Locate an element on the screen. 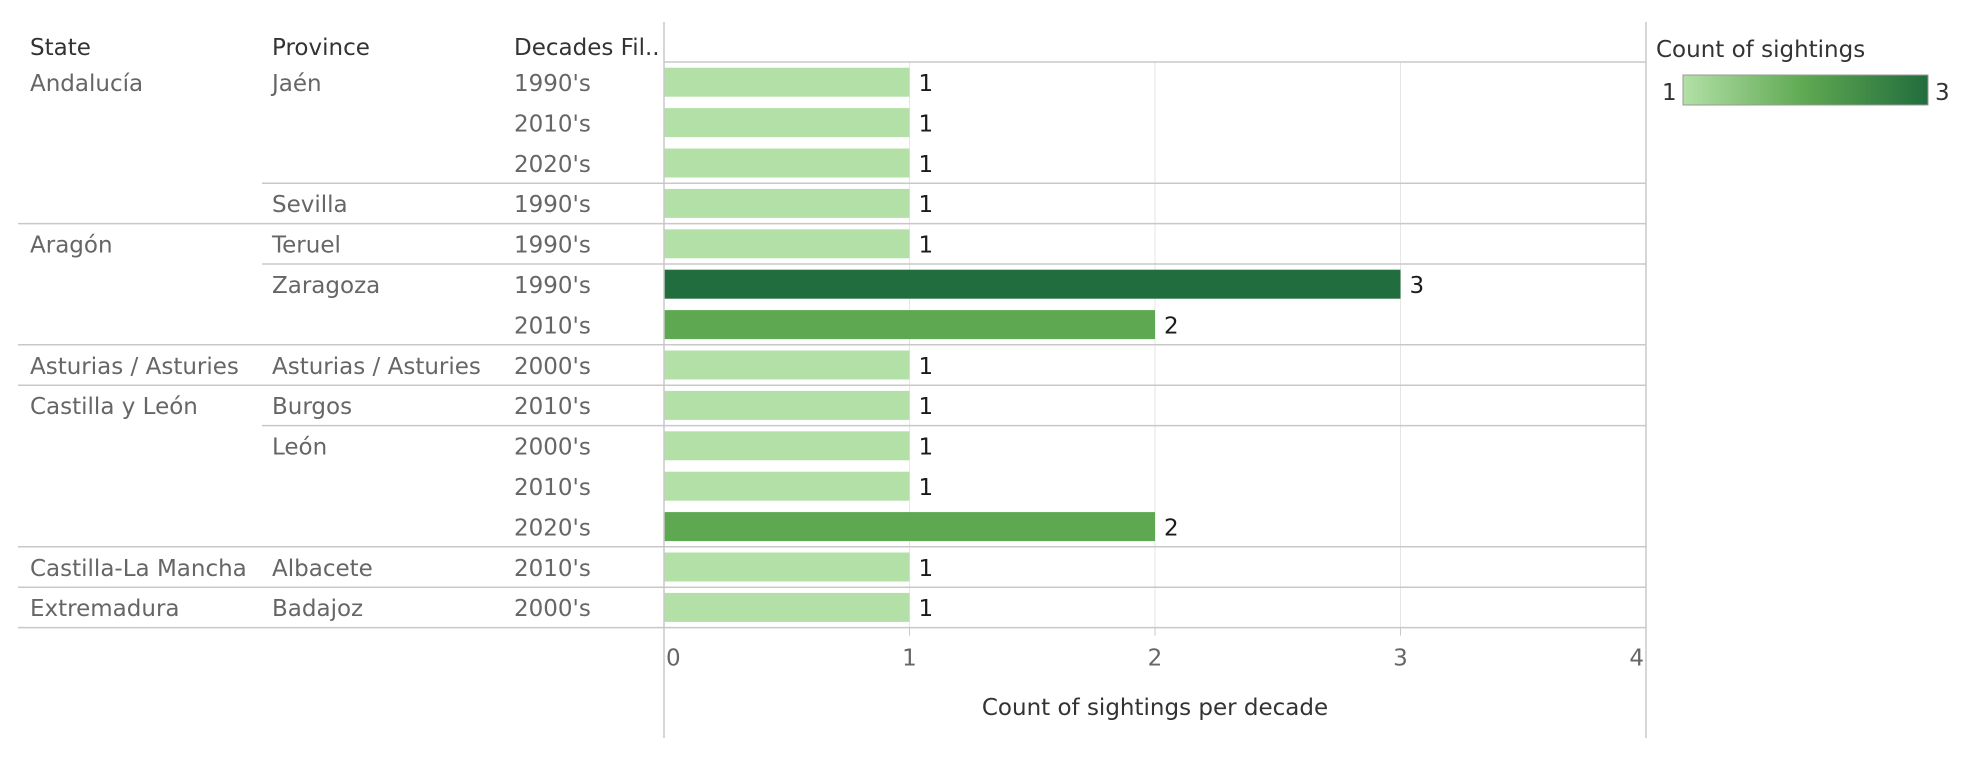 This screenshot has width=1966, height=760. state-label: Andalucía is located at coordinates (86, 84).